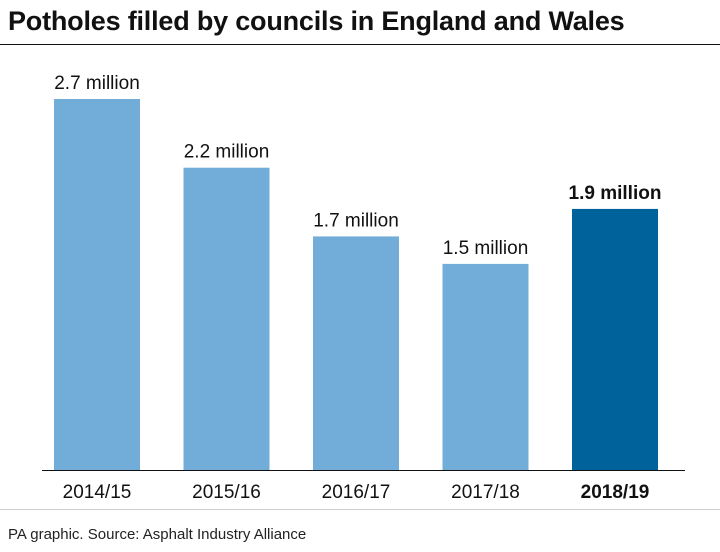  I want to click on x-tick-label-2018-19: 2018/19, so click(615, 492).